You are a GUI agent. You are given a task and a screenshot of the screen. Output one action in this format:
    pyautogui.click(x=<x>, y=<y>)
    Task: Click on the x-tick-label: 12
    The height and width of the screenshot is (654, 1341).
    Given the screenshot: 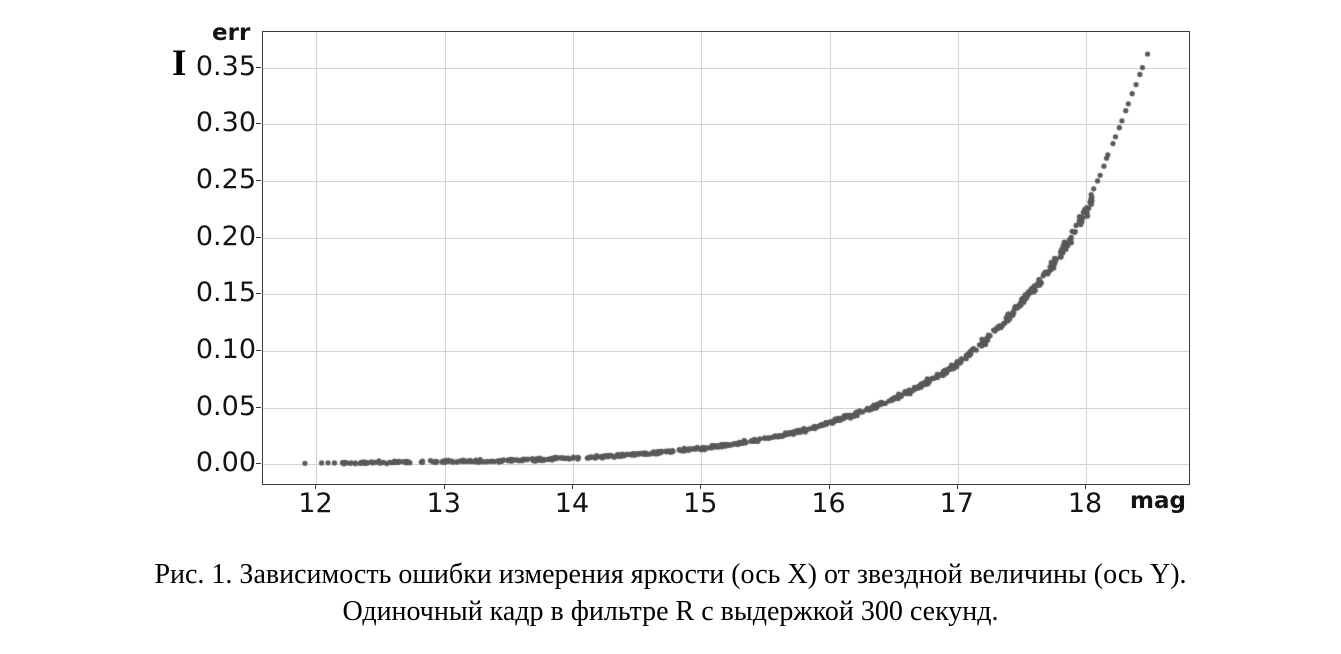 What is the action you would take?
    pyautogui.click(x=315, y=503)
    